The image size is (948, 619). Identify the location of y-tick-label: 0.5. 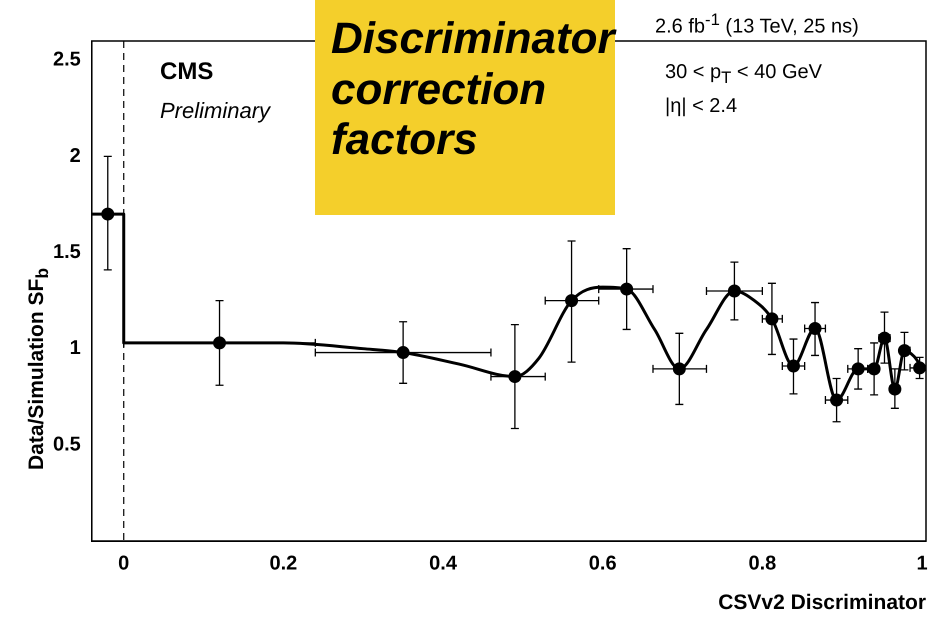
(66, 444).